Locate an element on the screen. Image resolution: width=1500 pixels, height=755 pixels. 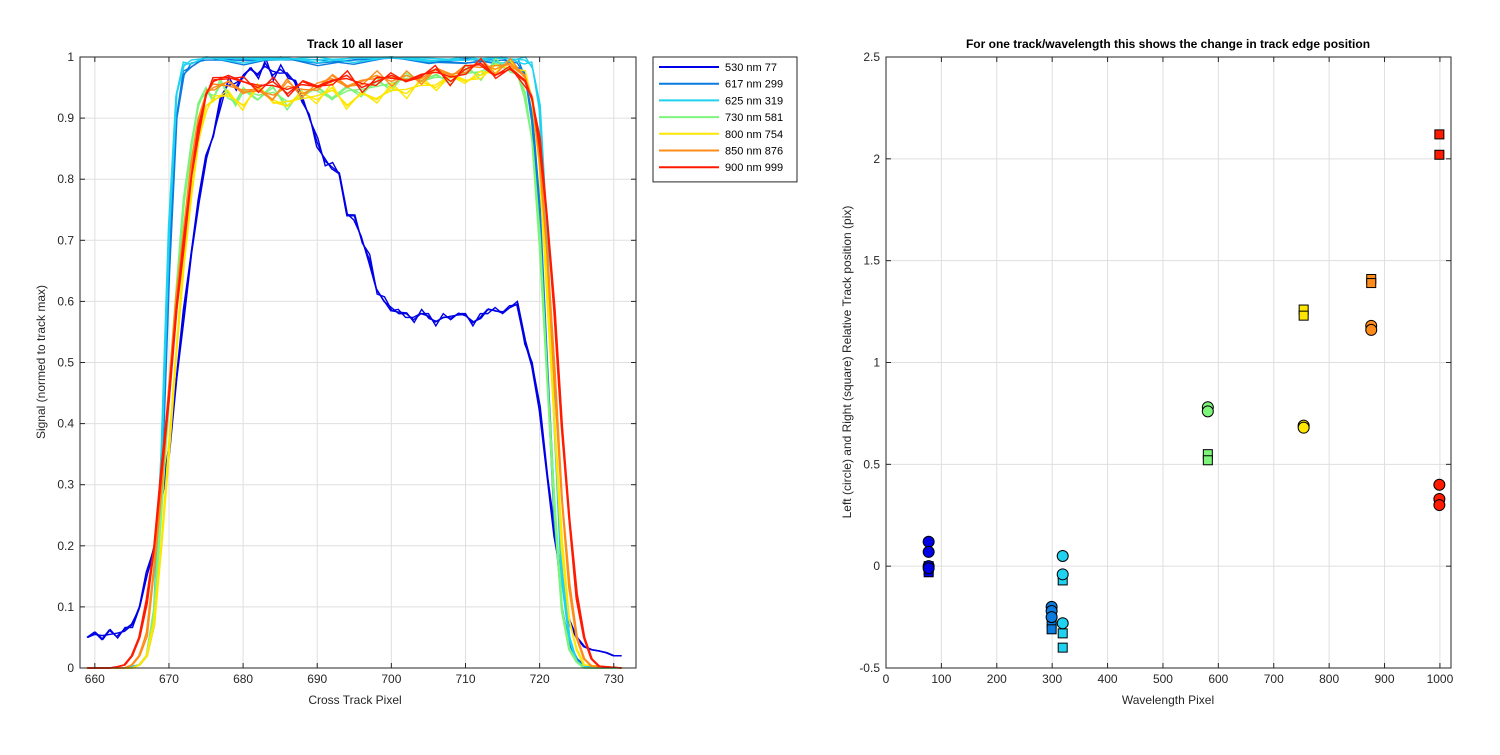
y-tick-label: 0.7 is located at coordinates (65, 240).